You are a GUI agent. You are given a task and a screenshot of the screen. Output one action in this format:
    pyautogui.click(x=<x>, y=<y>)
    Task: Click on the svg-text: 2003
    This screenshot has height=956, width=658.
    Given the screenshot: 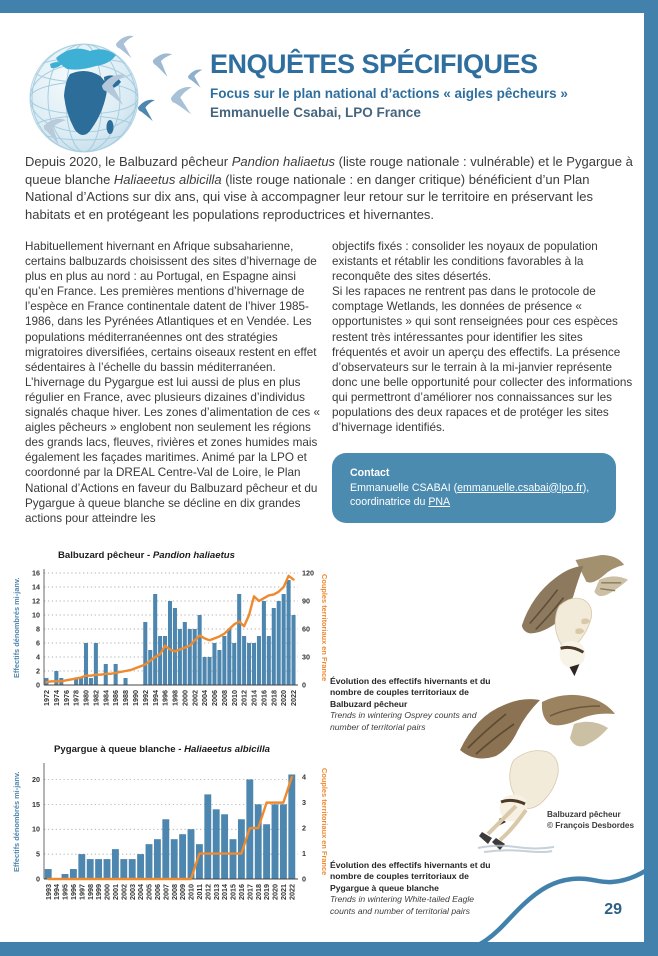 What is the action you would take?
    pyautogui.click(x=132, y=892)
    